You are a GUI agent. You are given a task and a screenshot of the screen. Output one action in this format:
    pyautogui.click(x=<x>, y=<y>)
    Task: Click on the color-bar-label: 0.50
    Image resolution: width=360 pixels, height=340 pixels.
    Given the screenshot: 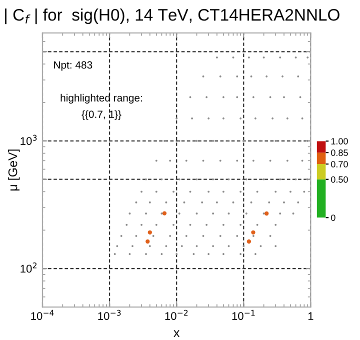 What is the action you would take?
    pyautogui.click(x=339, y=179)
    